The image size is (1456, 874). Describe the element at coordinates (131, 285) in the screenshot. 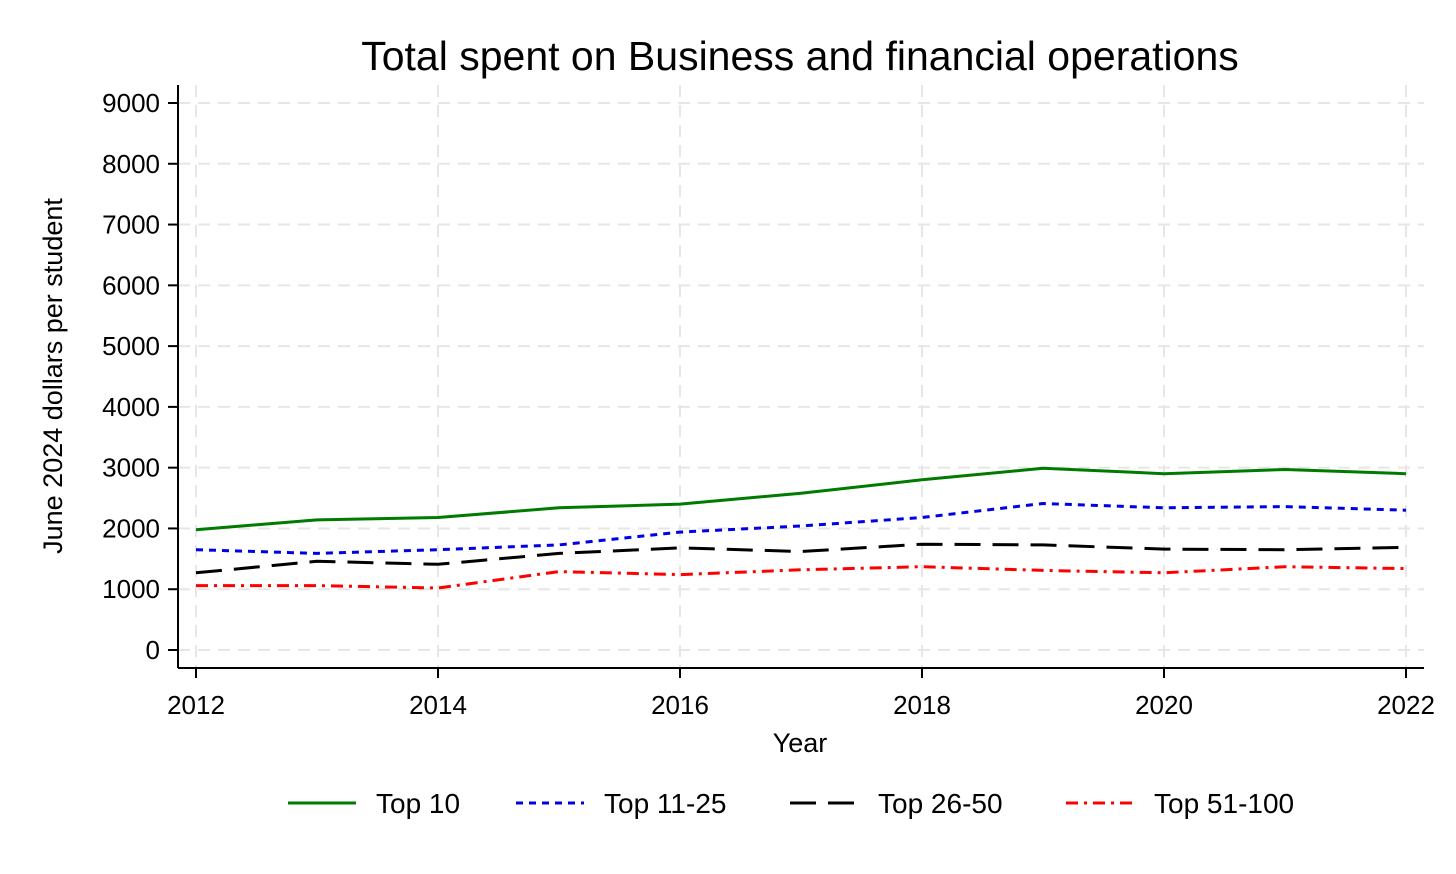

I see `y-tick-label: 6000` at that location.